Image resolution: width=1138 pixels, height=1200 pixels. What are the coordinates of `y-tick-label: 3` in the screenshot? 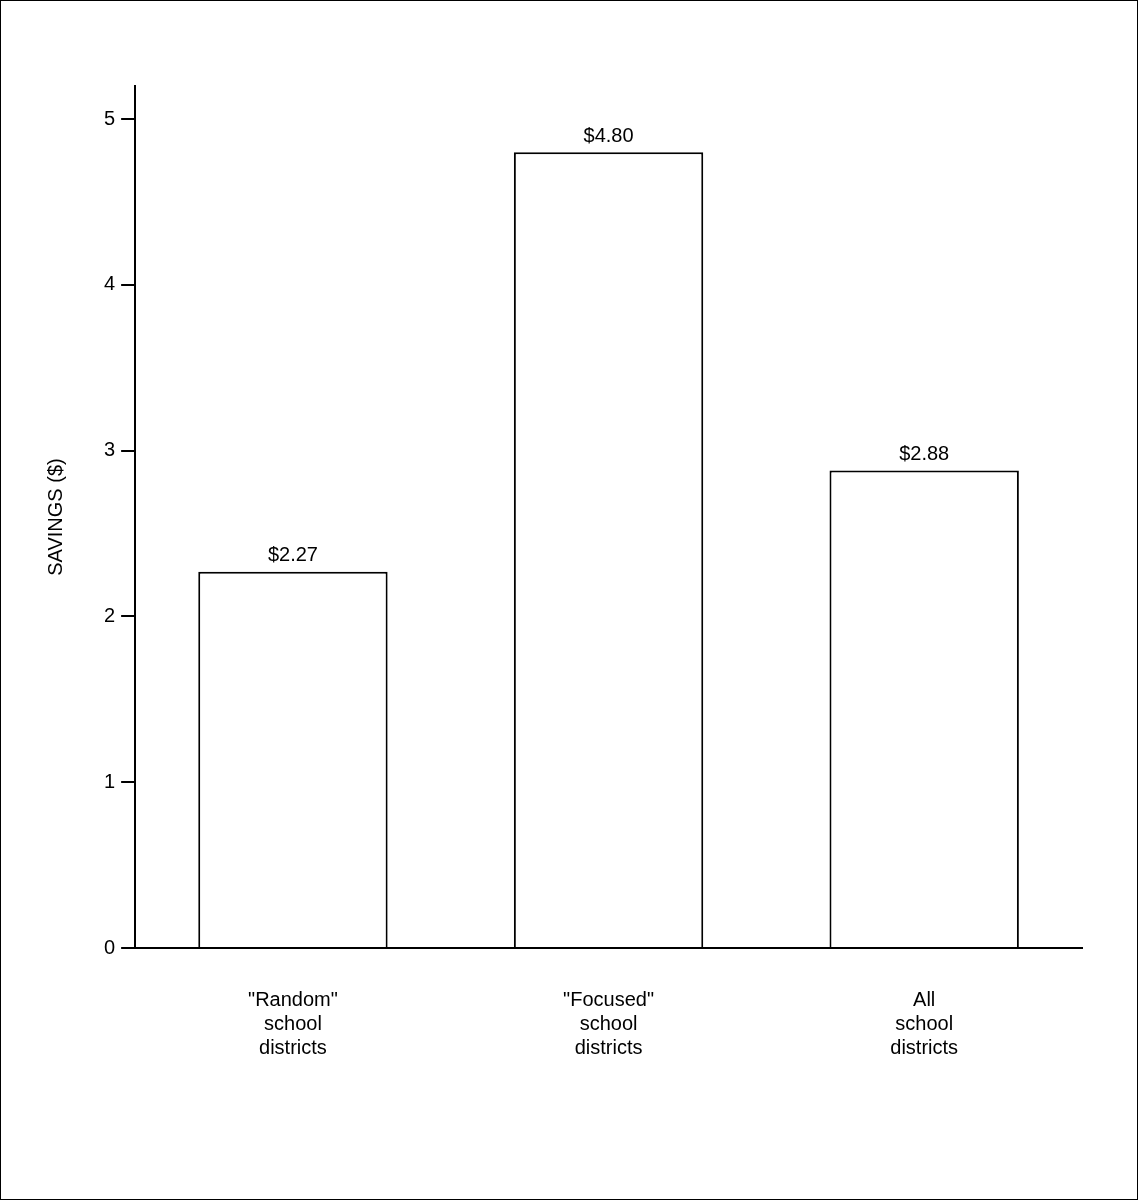 It's located at (110, 449).